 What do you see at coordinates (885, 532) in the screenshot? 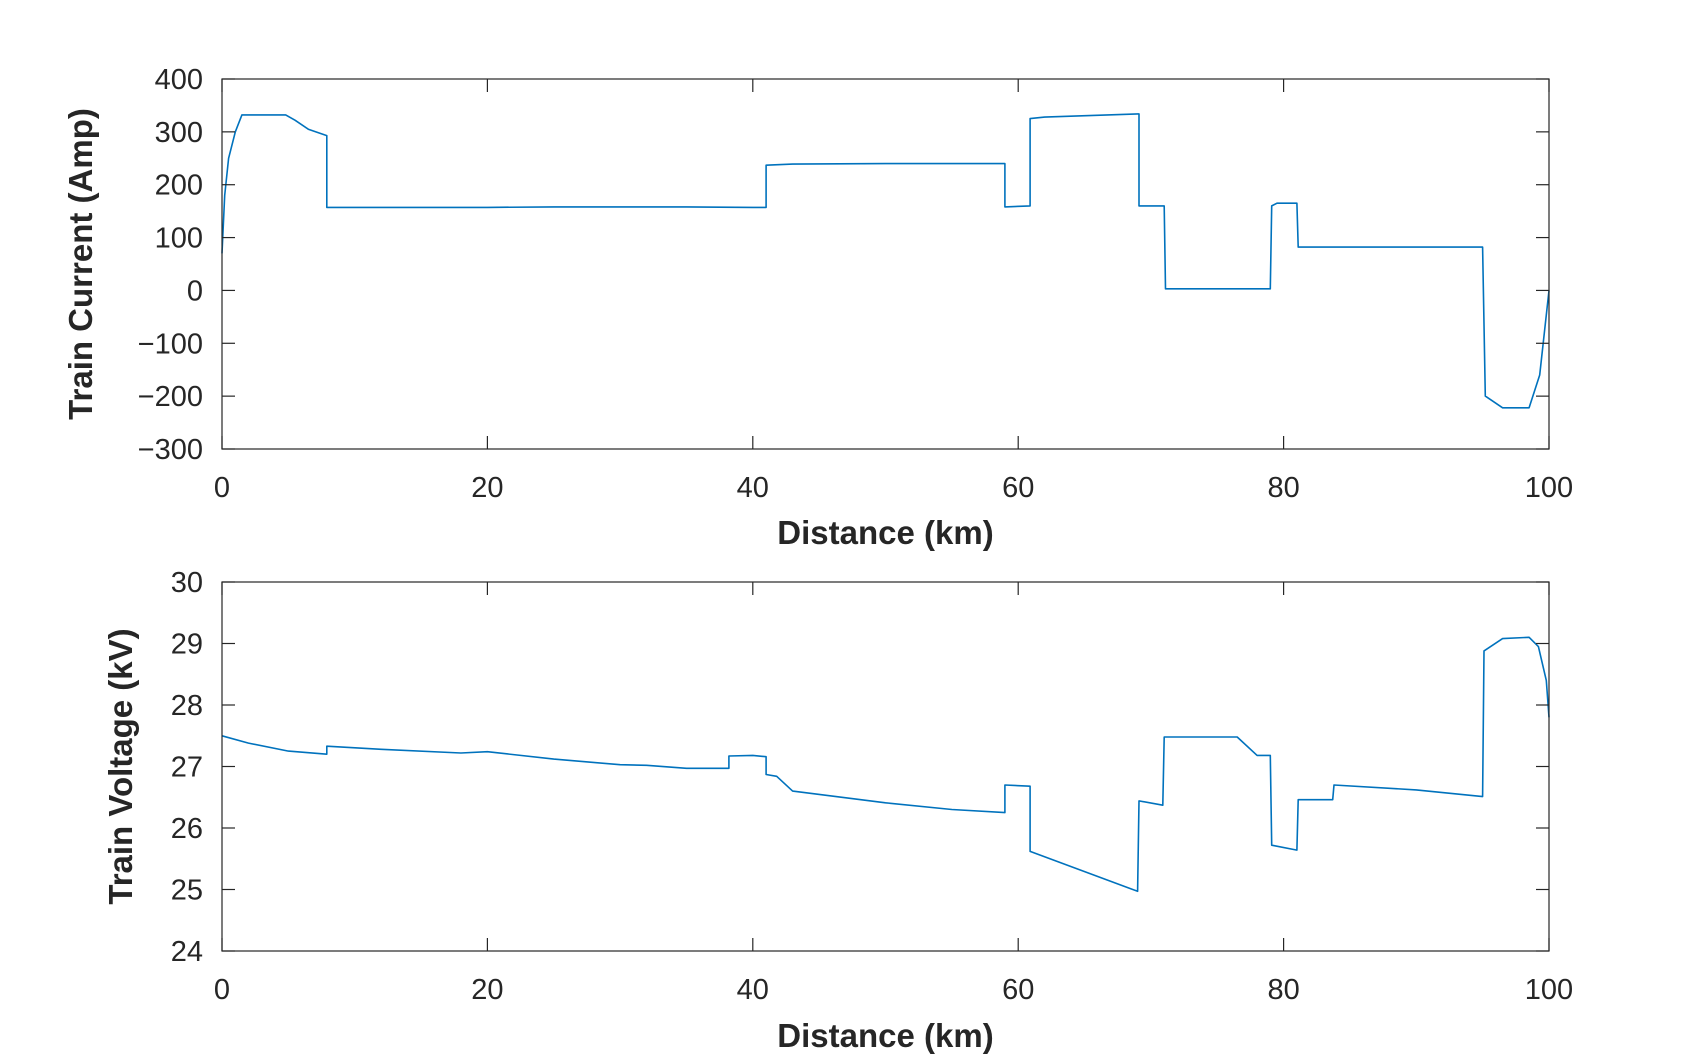
I see `current-x-axis-label: Distance (km)` at bounding box center [885, 532].